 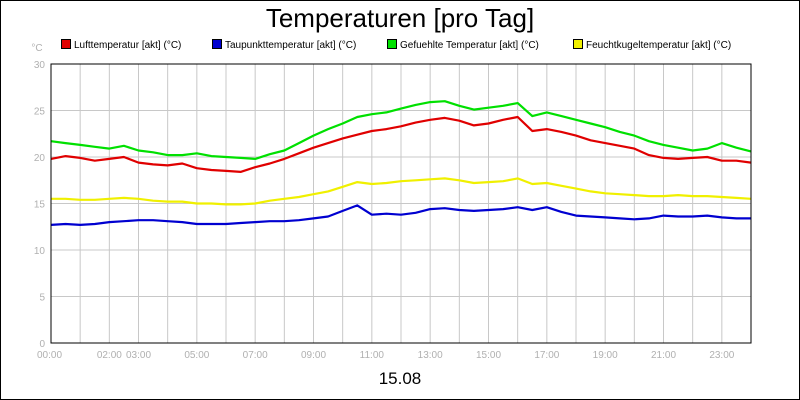 What do you see at coordinates (66, 44) in the screenshot?
I see `legend-swatch-lufttemperatur` at bounding box center [66, 44].